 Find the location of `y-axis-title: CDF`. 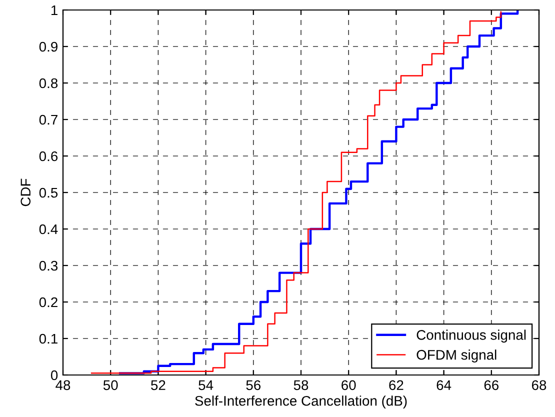

y-axis-title: CDF is located at coordinates (25, 192).